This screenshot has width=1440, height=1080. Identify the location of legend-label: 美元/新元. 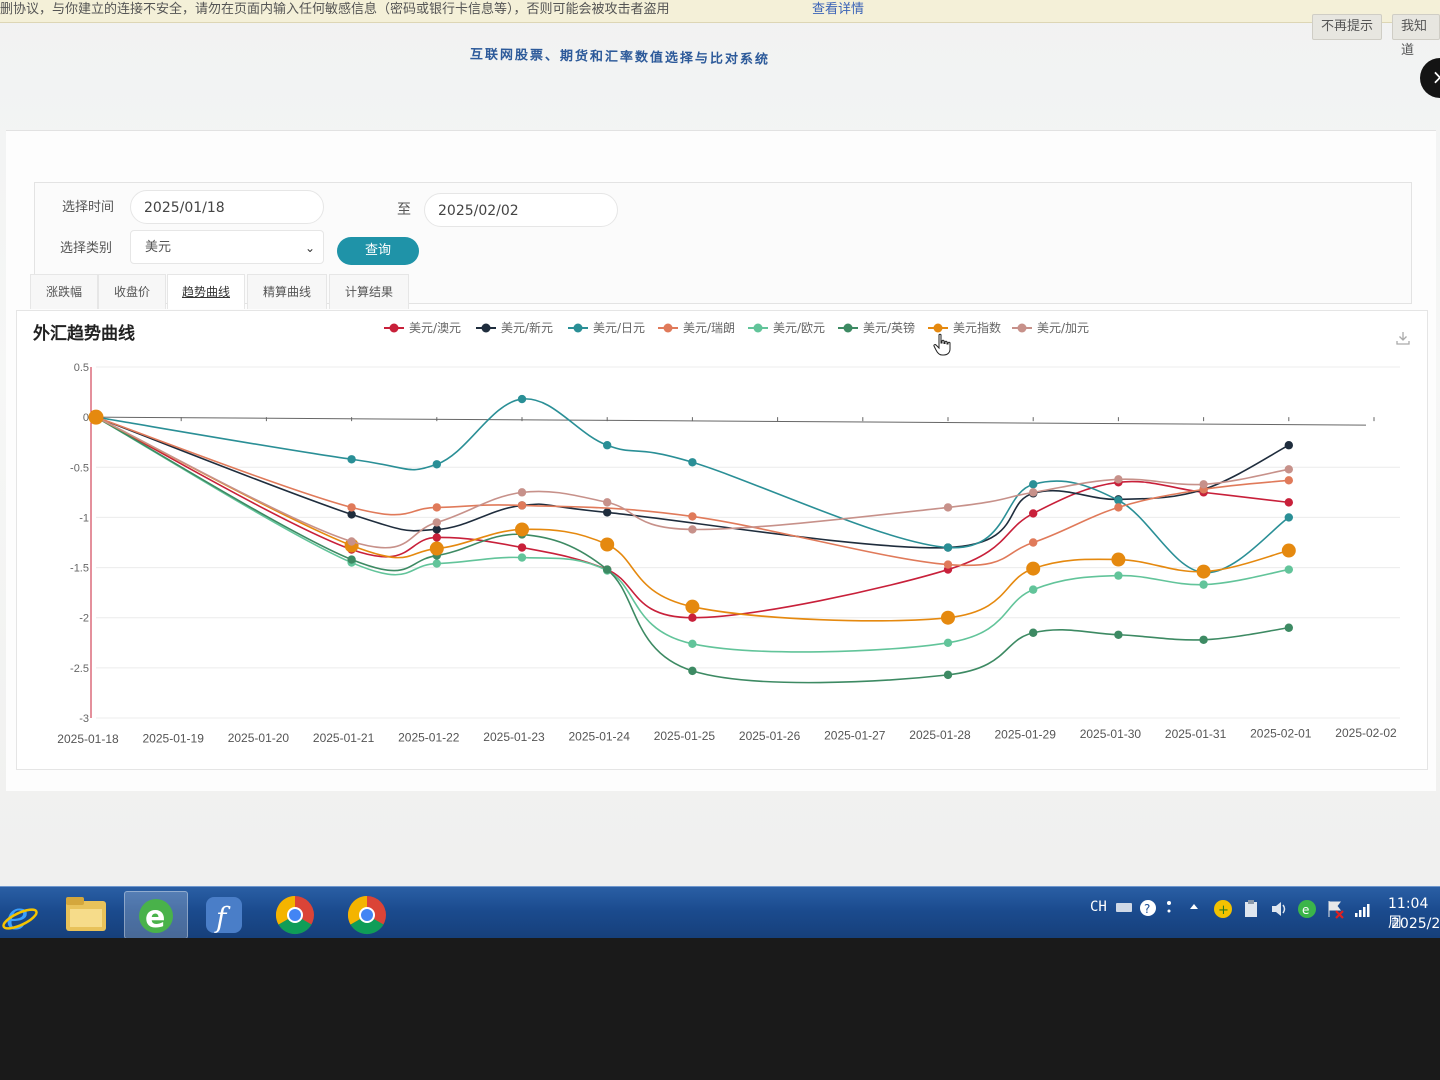
(527, 327).